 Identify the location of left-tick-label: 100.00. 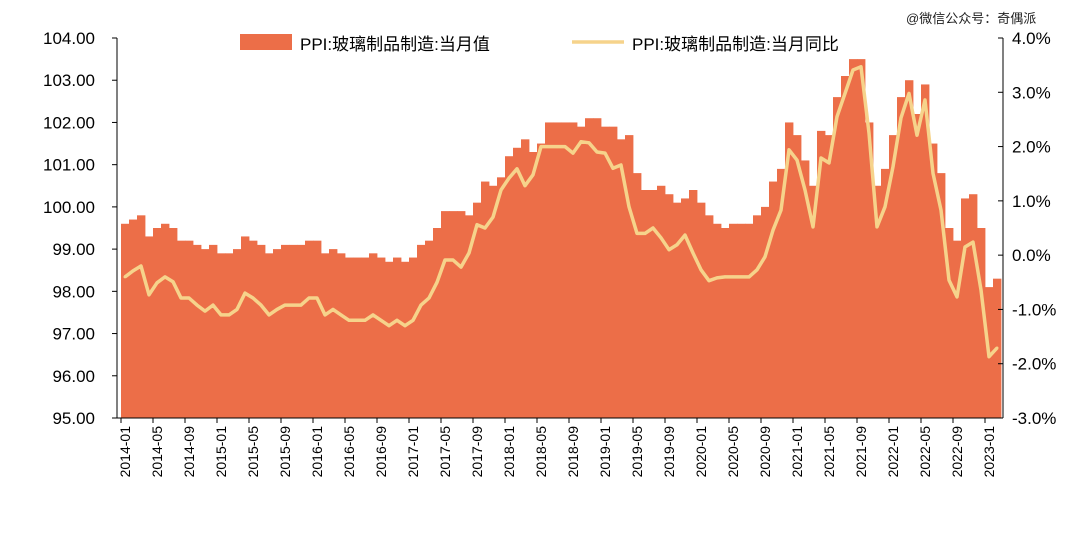
(69, 207).